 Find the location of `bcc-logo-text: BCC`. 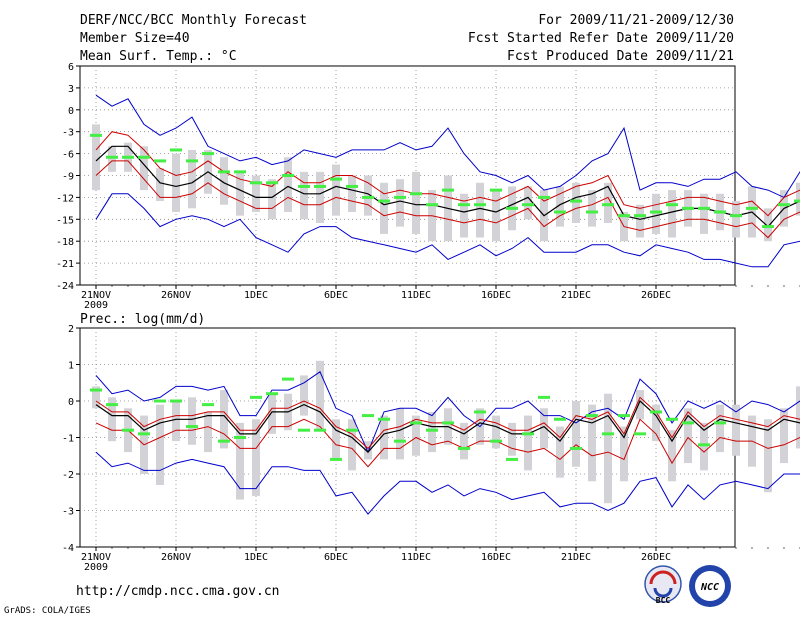

bcc-logo-text: BCC is located at coordinates (663, 600).